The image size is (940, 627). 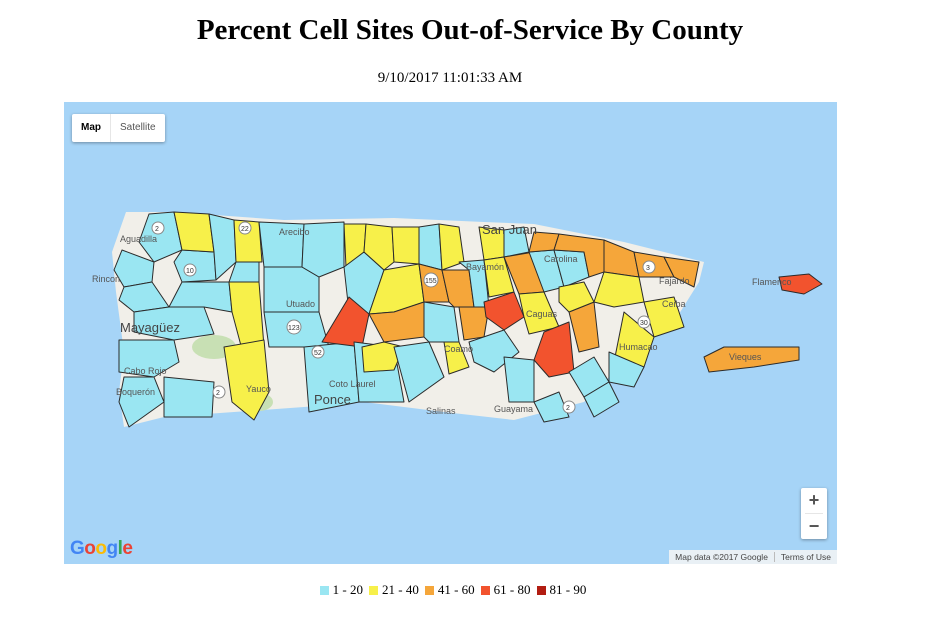 I want to click on map-attribution: Map data ©2017 Google Terms of Use, so click(x=753, y=557).